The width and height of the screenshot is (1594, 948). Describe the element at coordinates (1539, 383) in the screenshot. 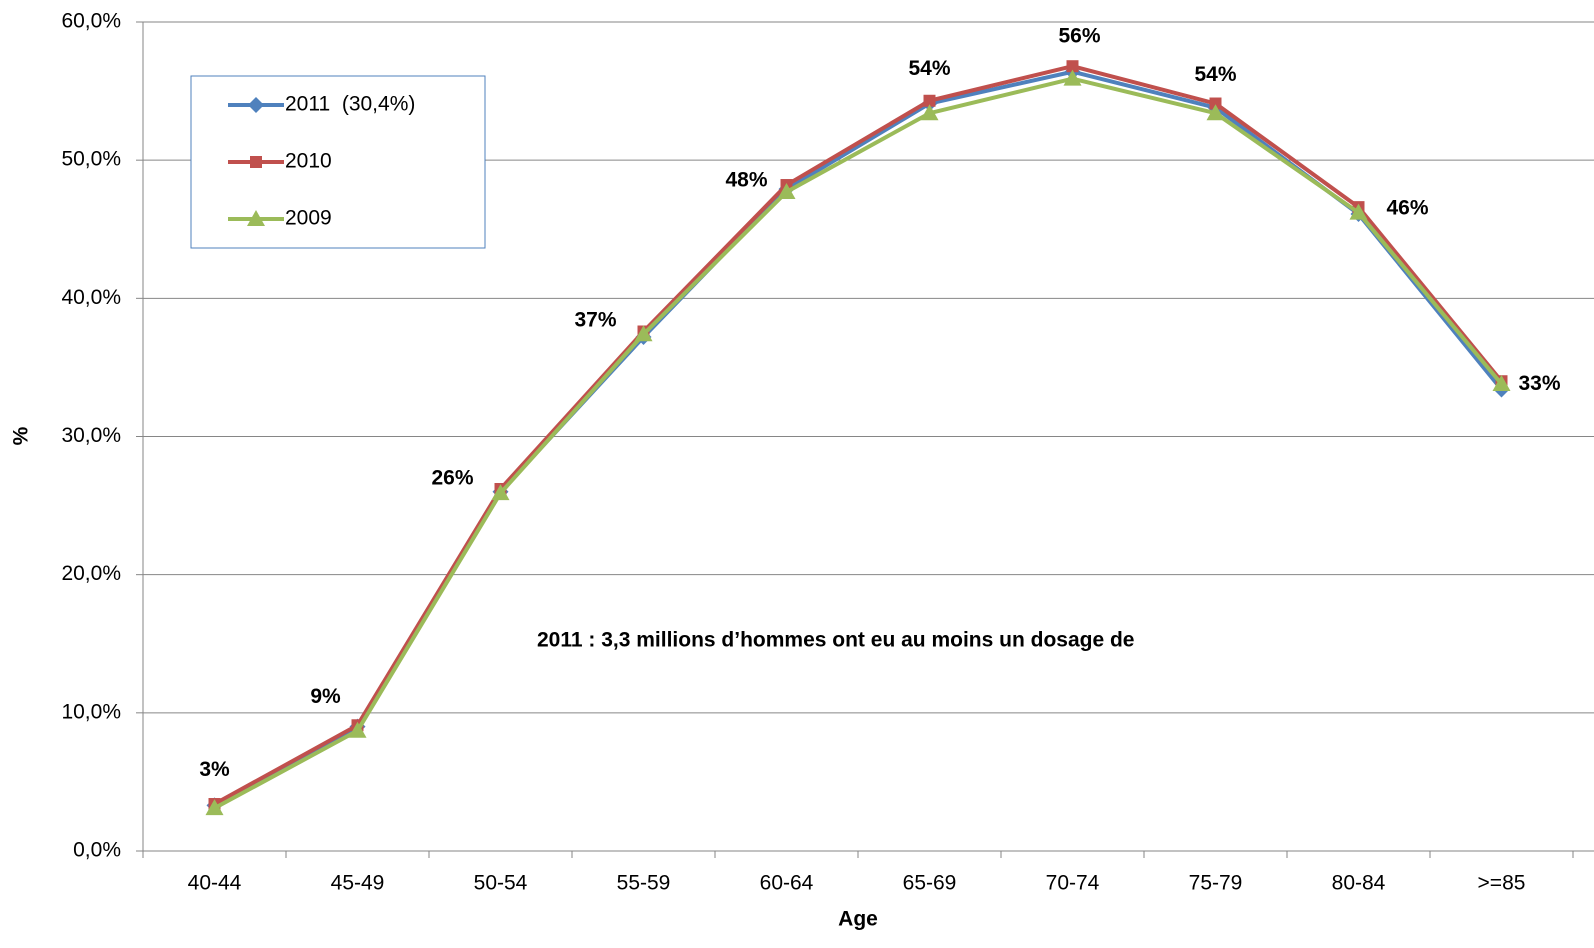

I see `data-label: 33%` at that location.